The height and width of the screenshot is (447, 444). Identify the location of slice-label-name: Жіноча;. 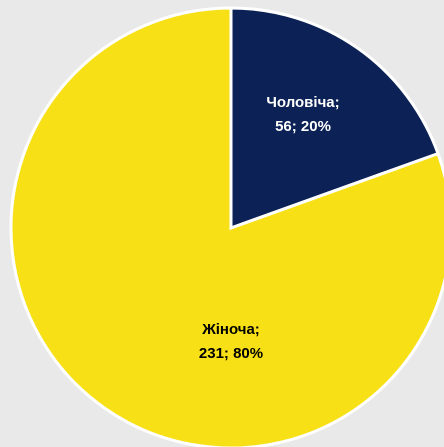
(230, 329).